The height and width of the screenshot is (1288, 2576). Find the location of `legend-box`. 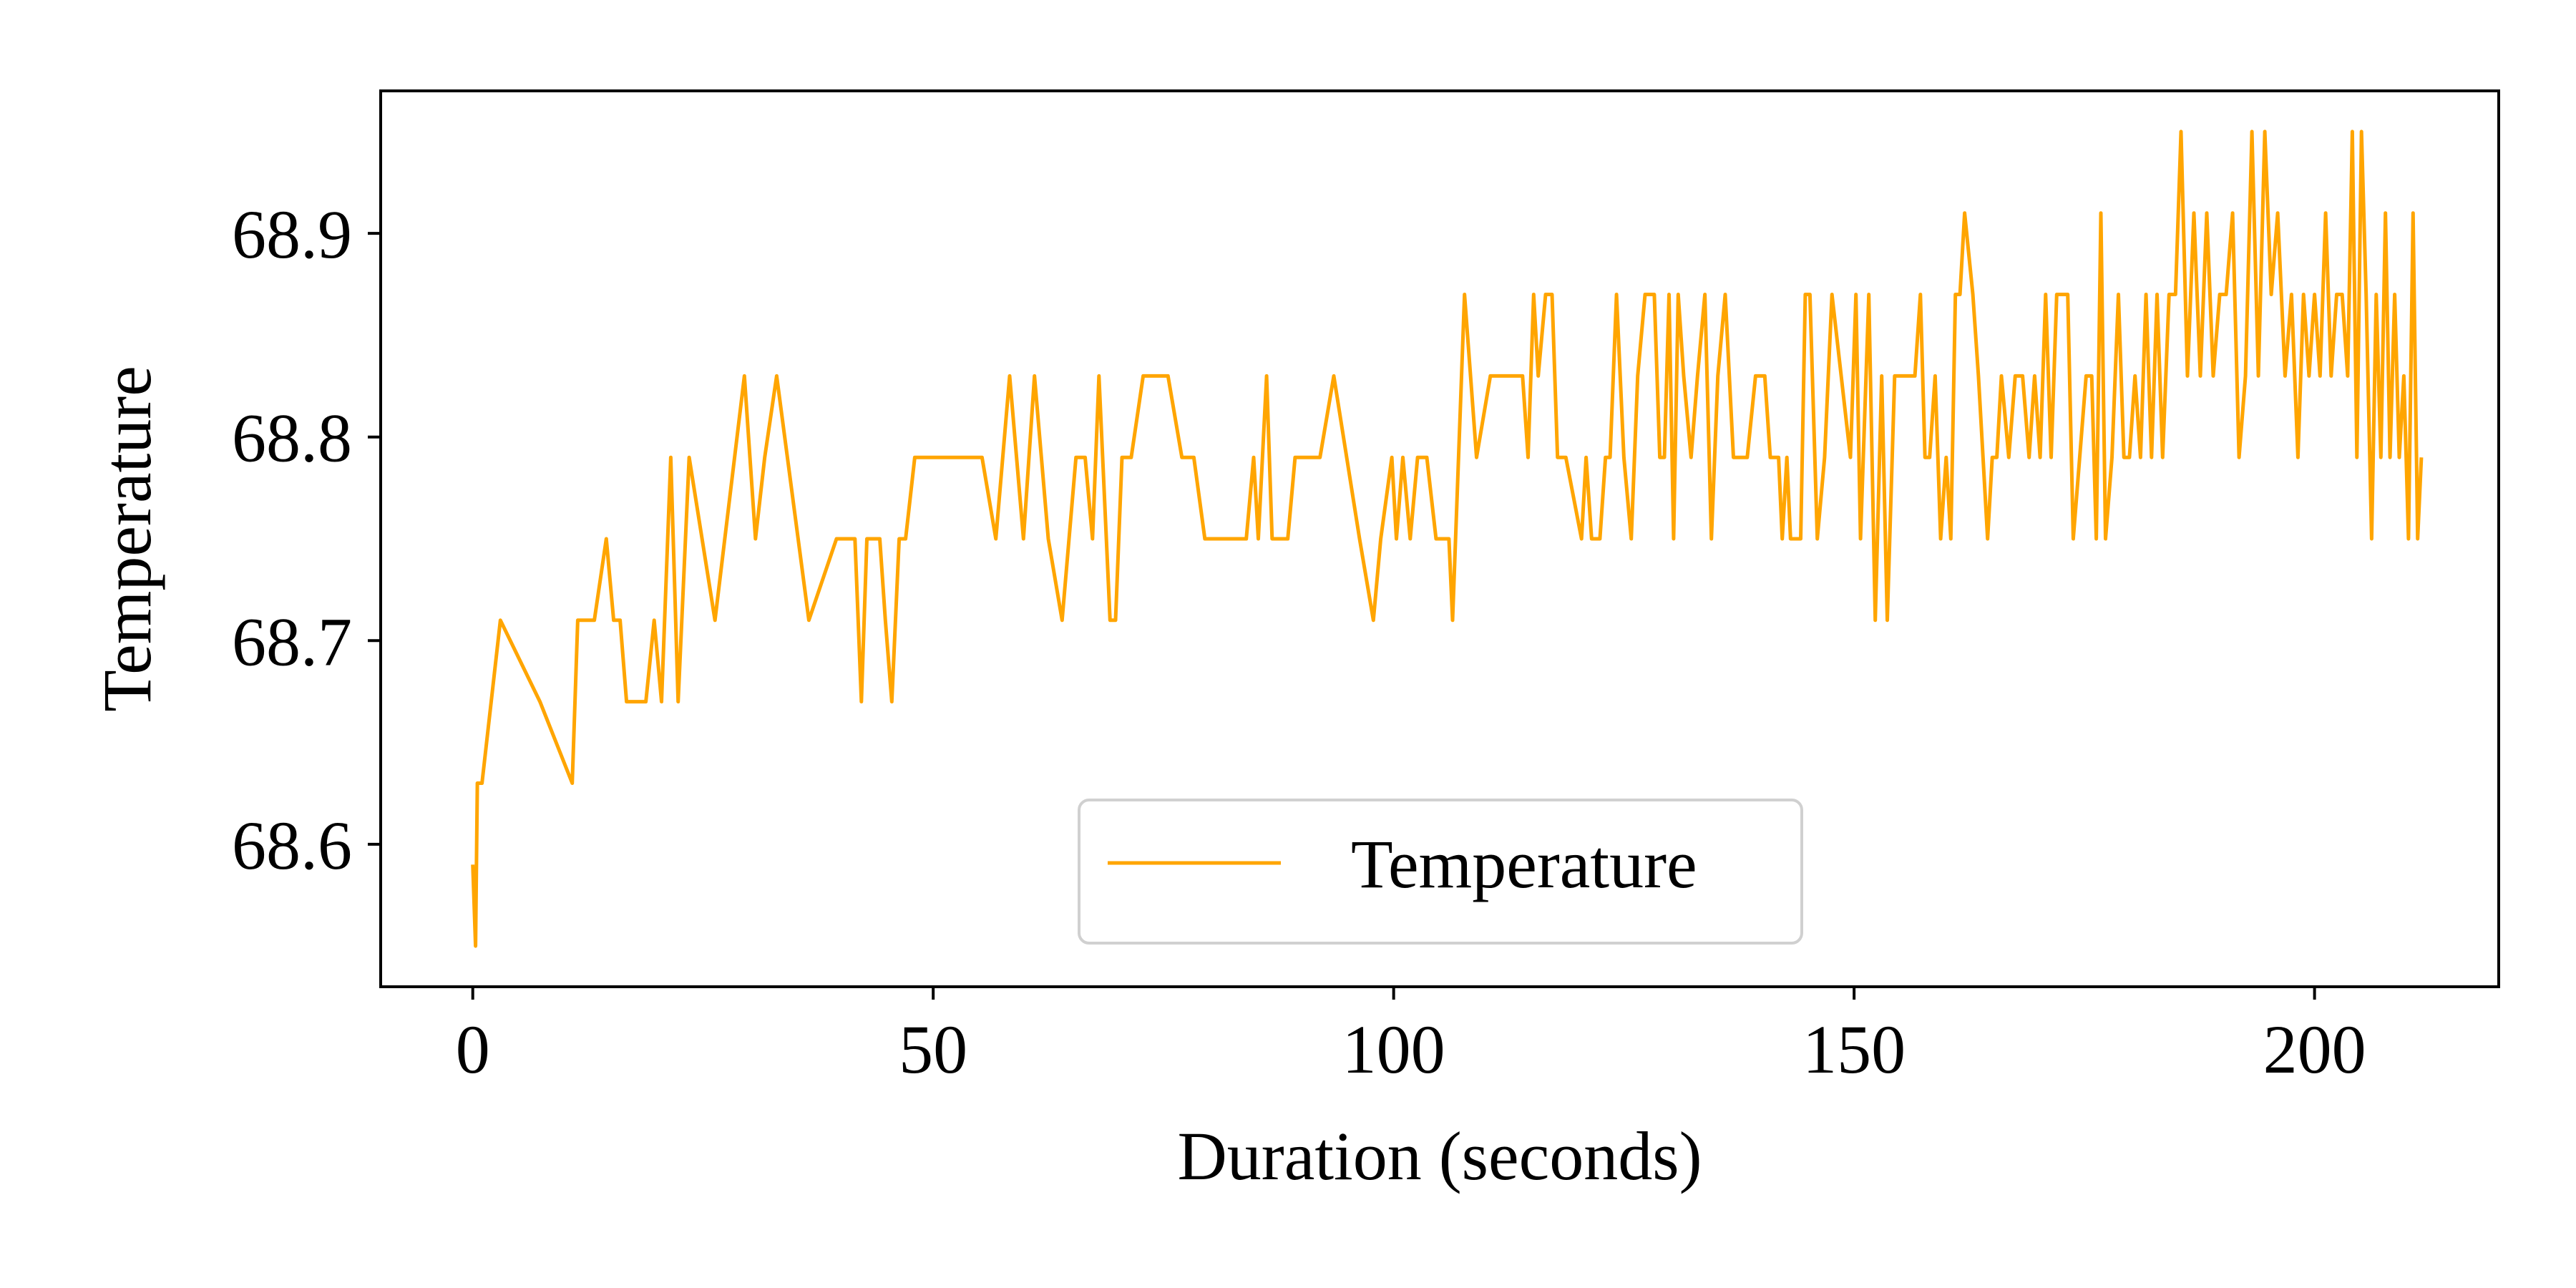

legend-box is located at coordinates (1440, 872).